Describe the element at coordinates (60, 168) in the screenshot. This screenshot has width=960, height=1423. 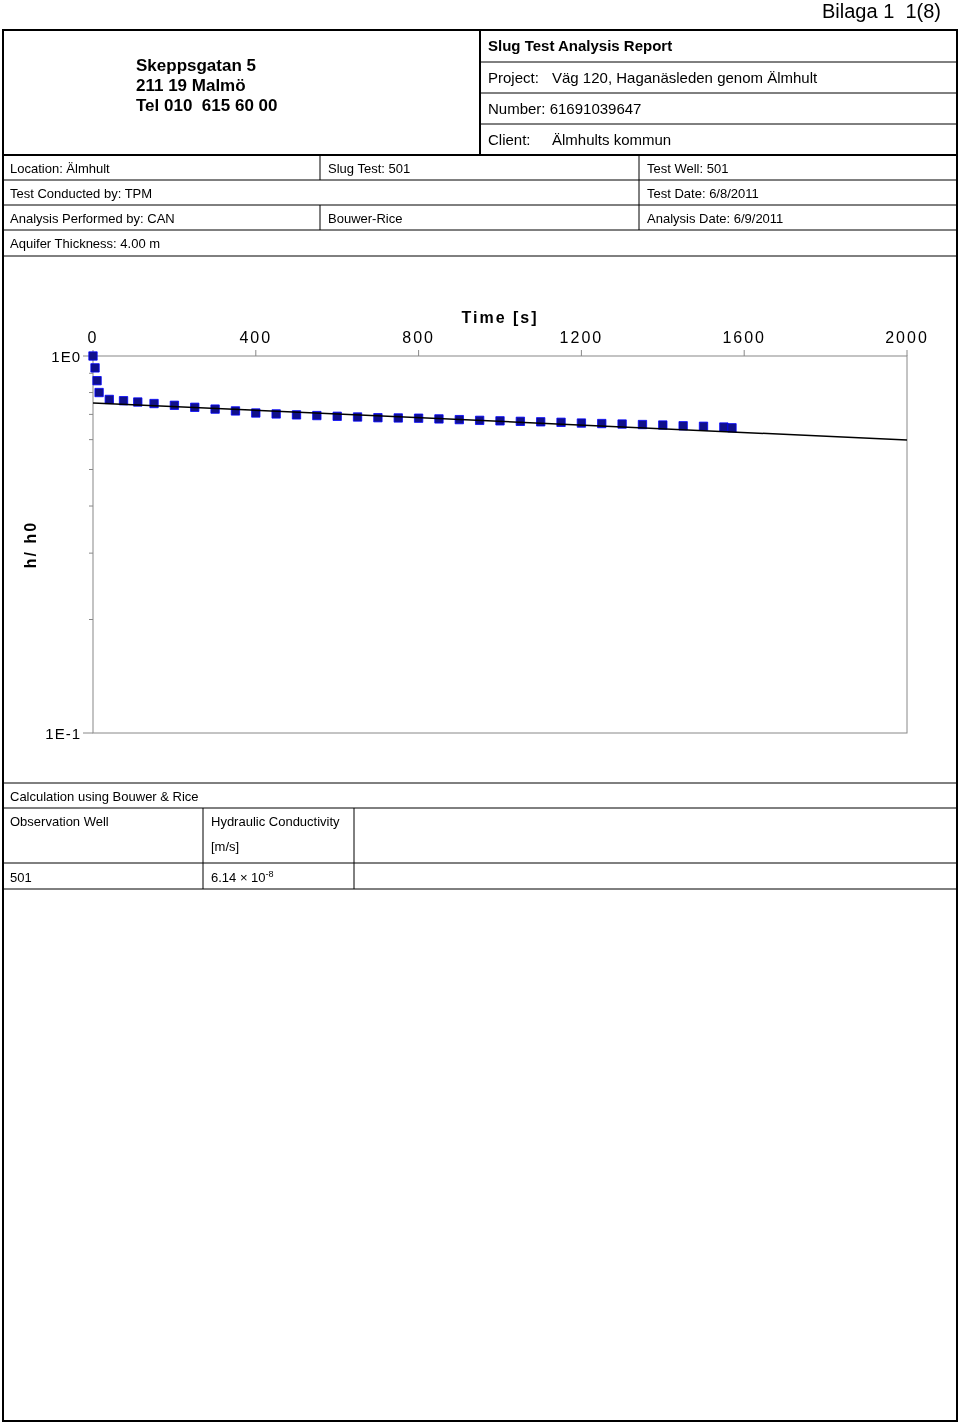
I see `text: Location: Älmhult` at that location.